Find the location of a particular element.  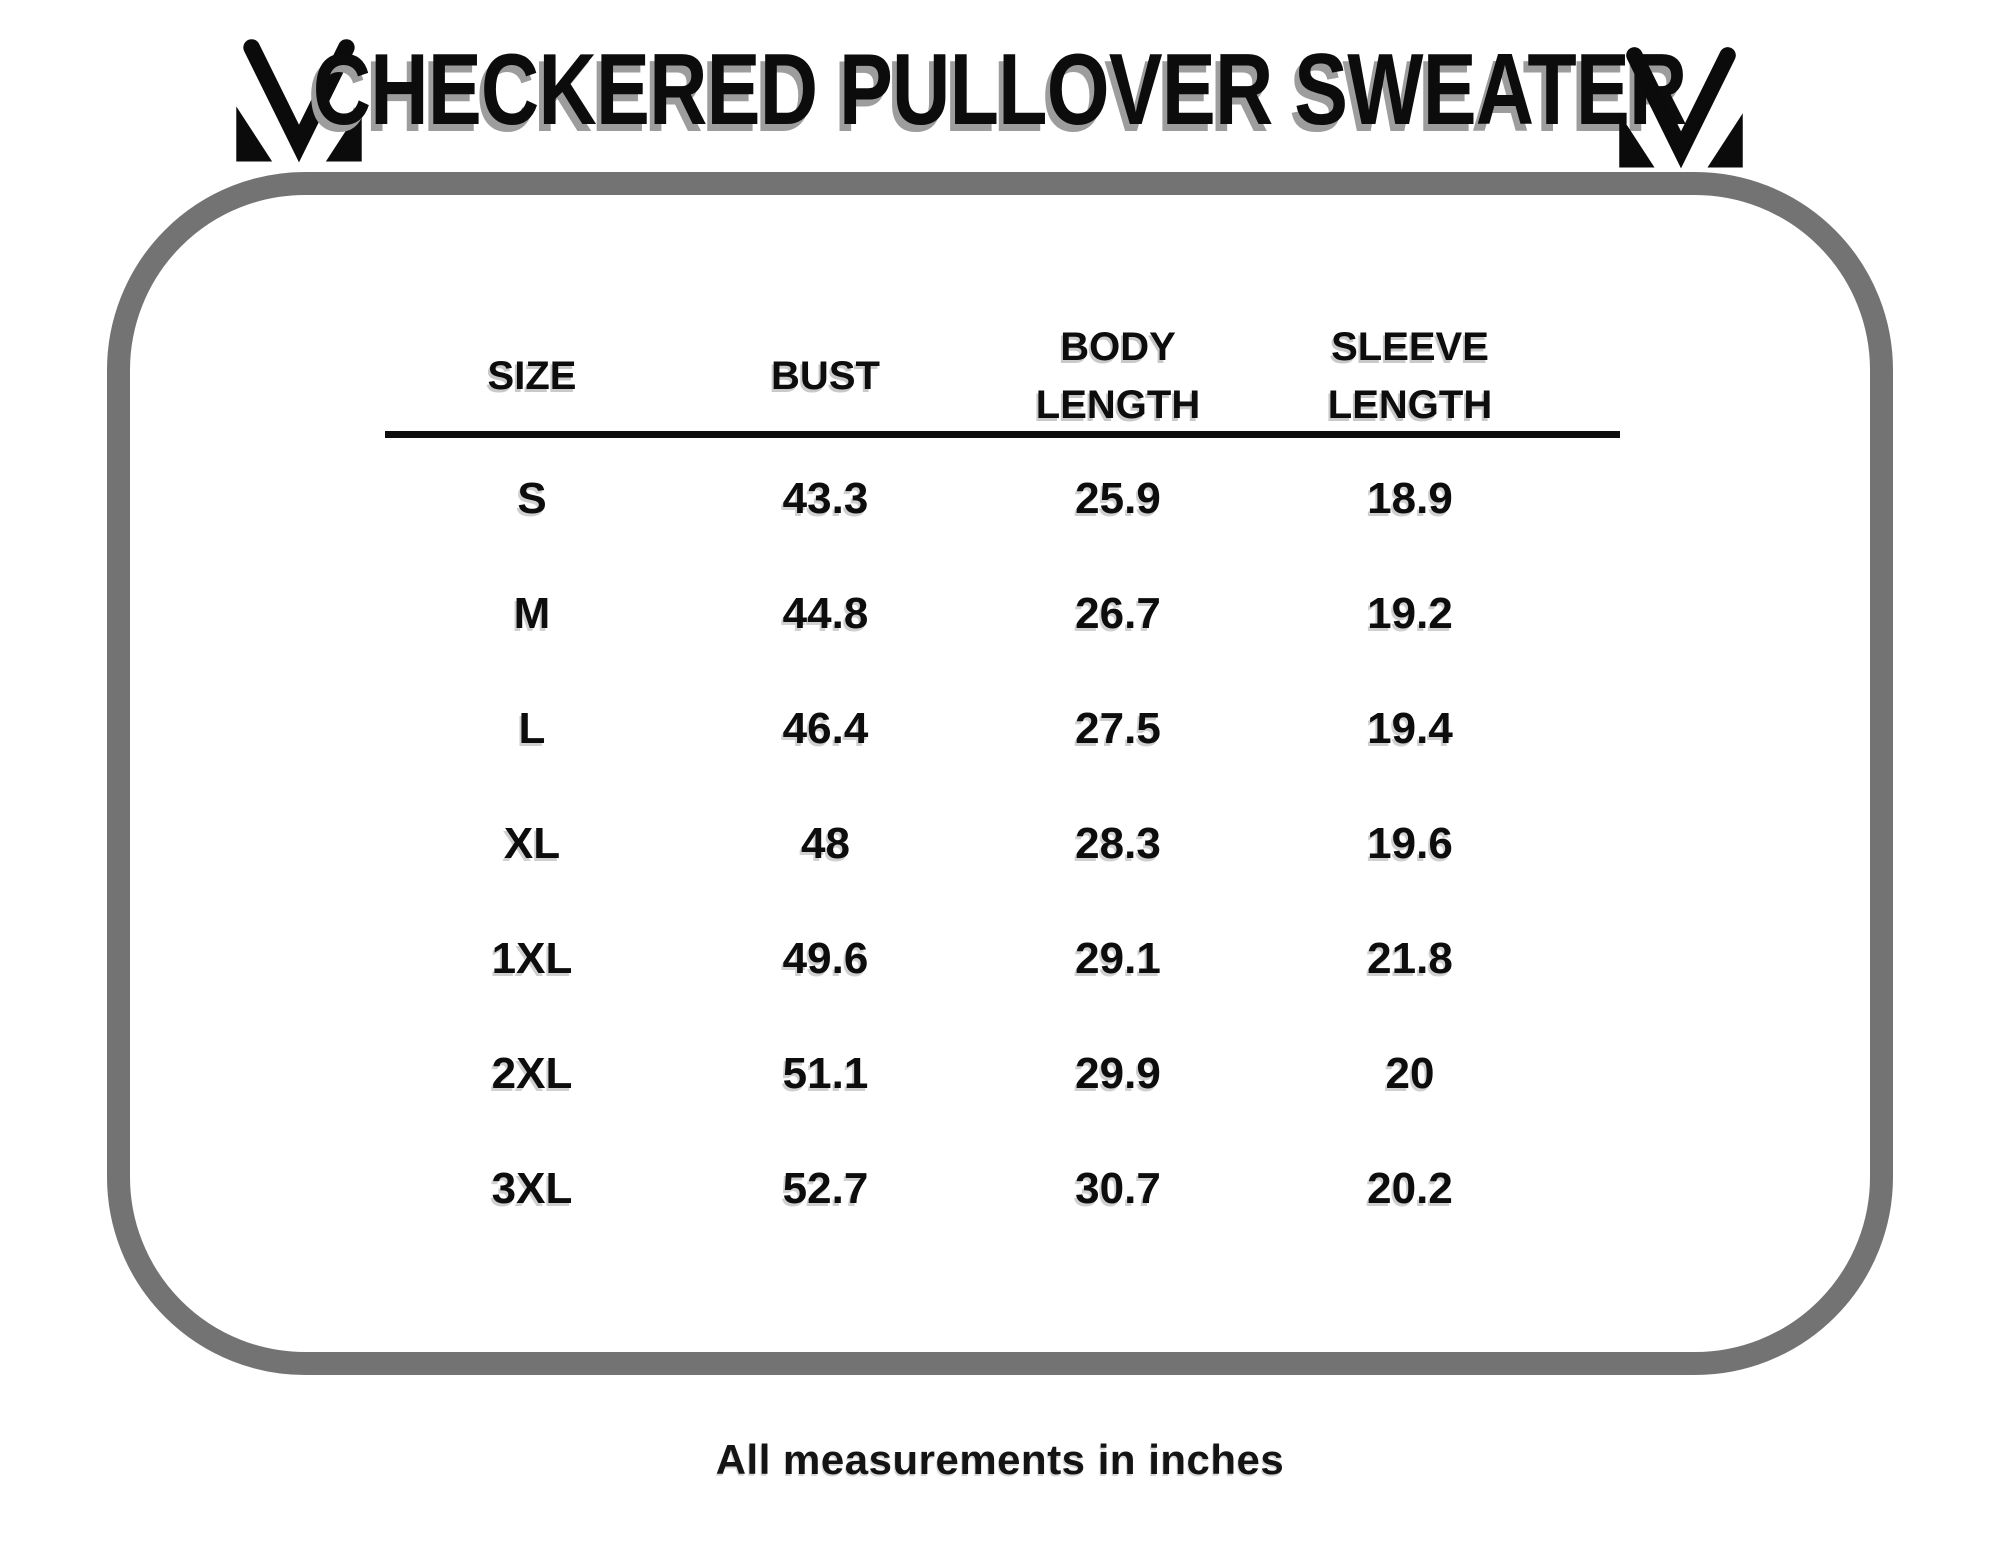

size-label: M is located at coordinates (532, 613).